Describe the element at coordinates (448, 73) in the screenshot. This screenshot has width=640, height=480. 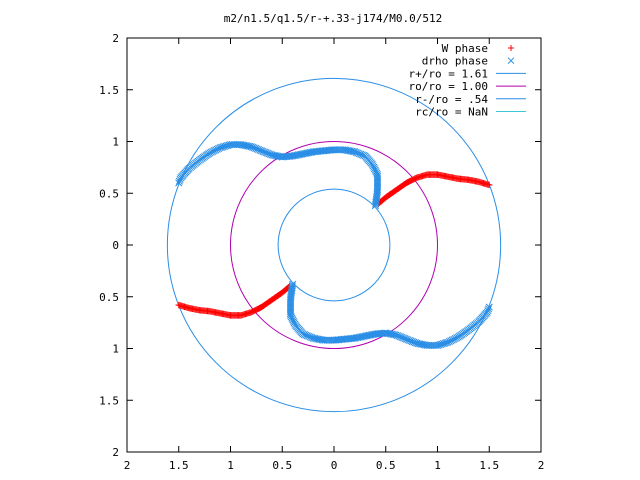
I see `legend-label: r+/ro = 1.61` at that location.